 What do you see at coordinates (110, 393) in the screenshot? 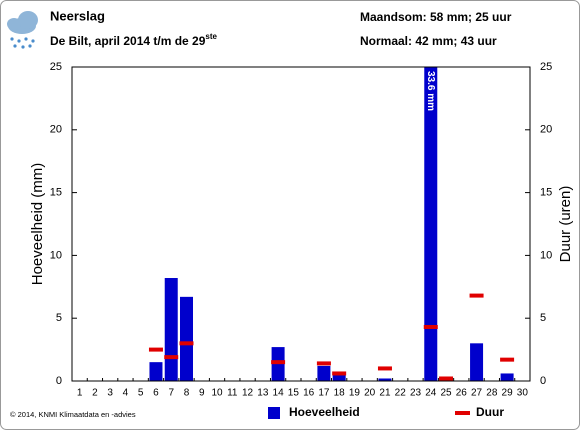
I see `x-tick-label: 3` at bounding box center [110, 393].